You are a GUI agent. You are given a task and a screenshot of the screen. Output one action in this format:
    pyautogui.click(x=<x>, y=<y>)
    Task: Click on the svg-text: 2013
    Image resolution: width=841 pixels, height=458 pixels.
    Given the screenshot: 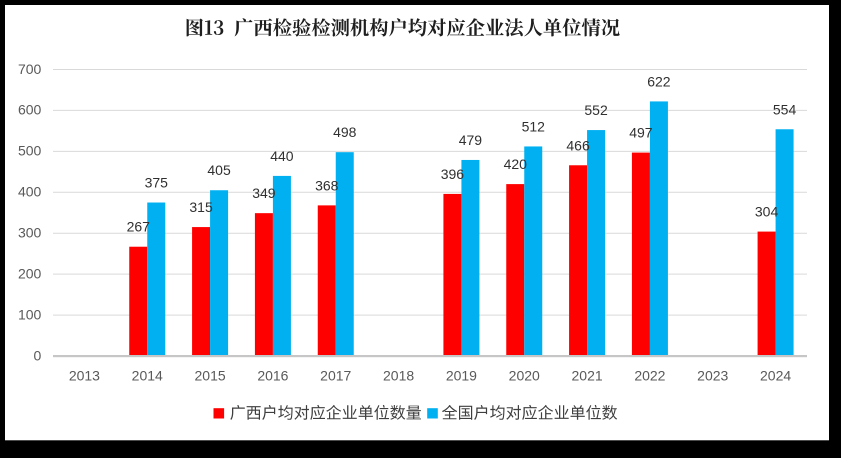 What is the action you would take?
    pyautogui.click(x=84, y=375)
    